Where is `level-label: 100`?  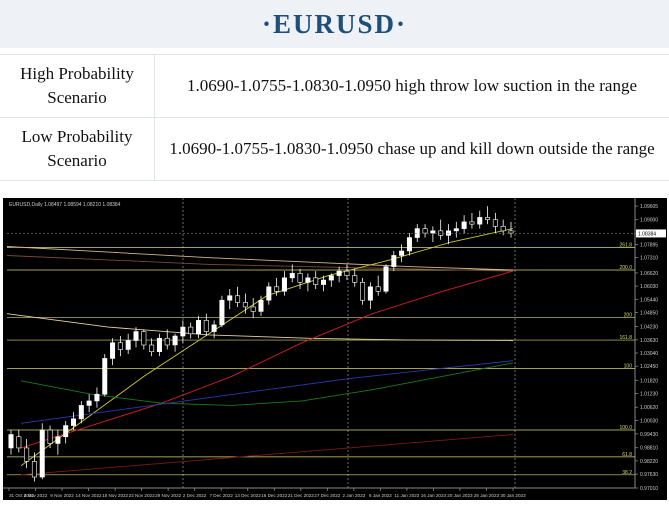 level-label: 100 is located at coordinates (628, 366).